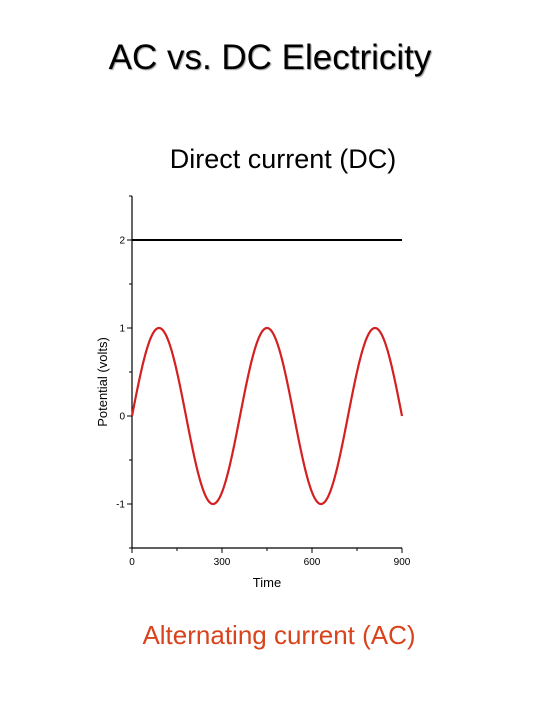 The image size is (540, 720). What do you see at coordinates (267, 416) in the screenshot?
I see `ac-sine-wave` at bounding box center [267, 416].